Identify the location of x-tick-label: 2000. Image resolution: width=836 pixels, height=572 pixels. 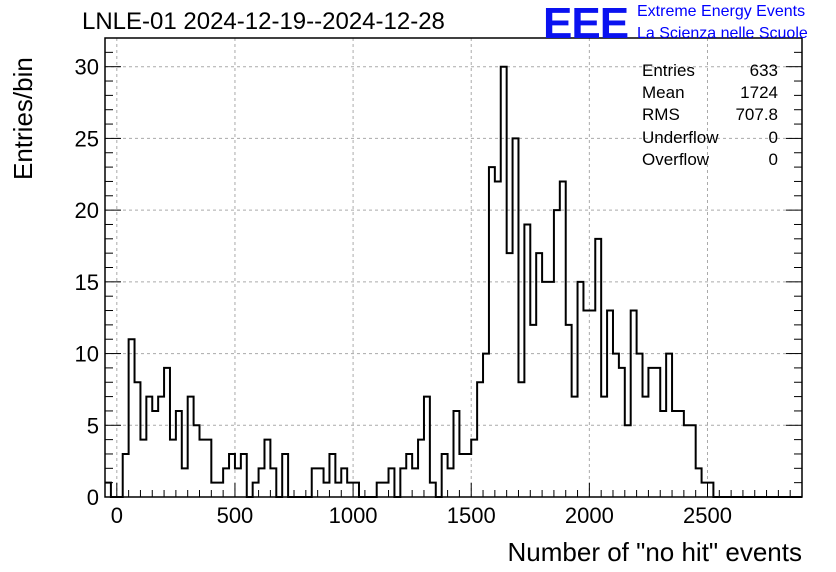
(589, 515).